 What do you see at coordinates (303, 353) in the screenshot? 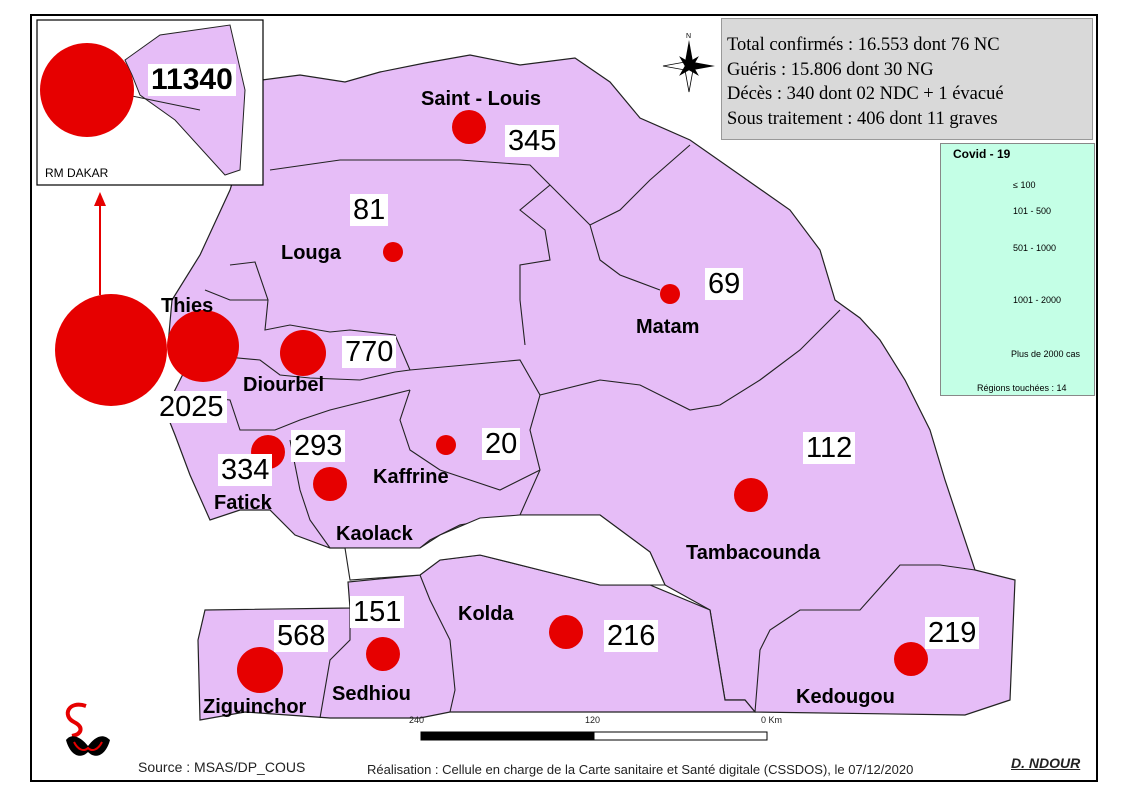
I see `bubble-diourbel` at bounding box center [303, 353].